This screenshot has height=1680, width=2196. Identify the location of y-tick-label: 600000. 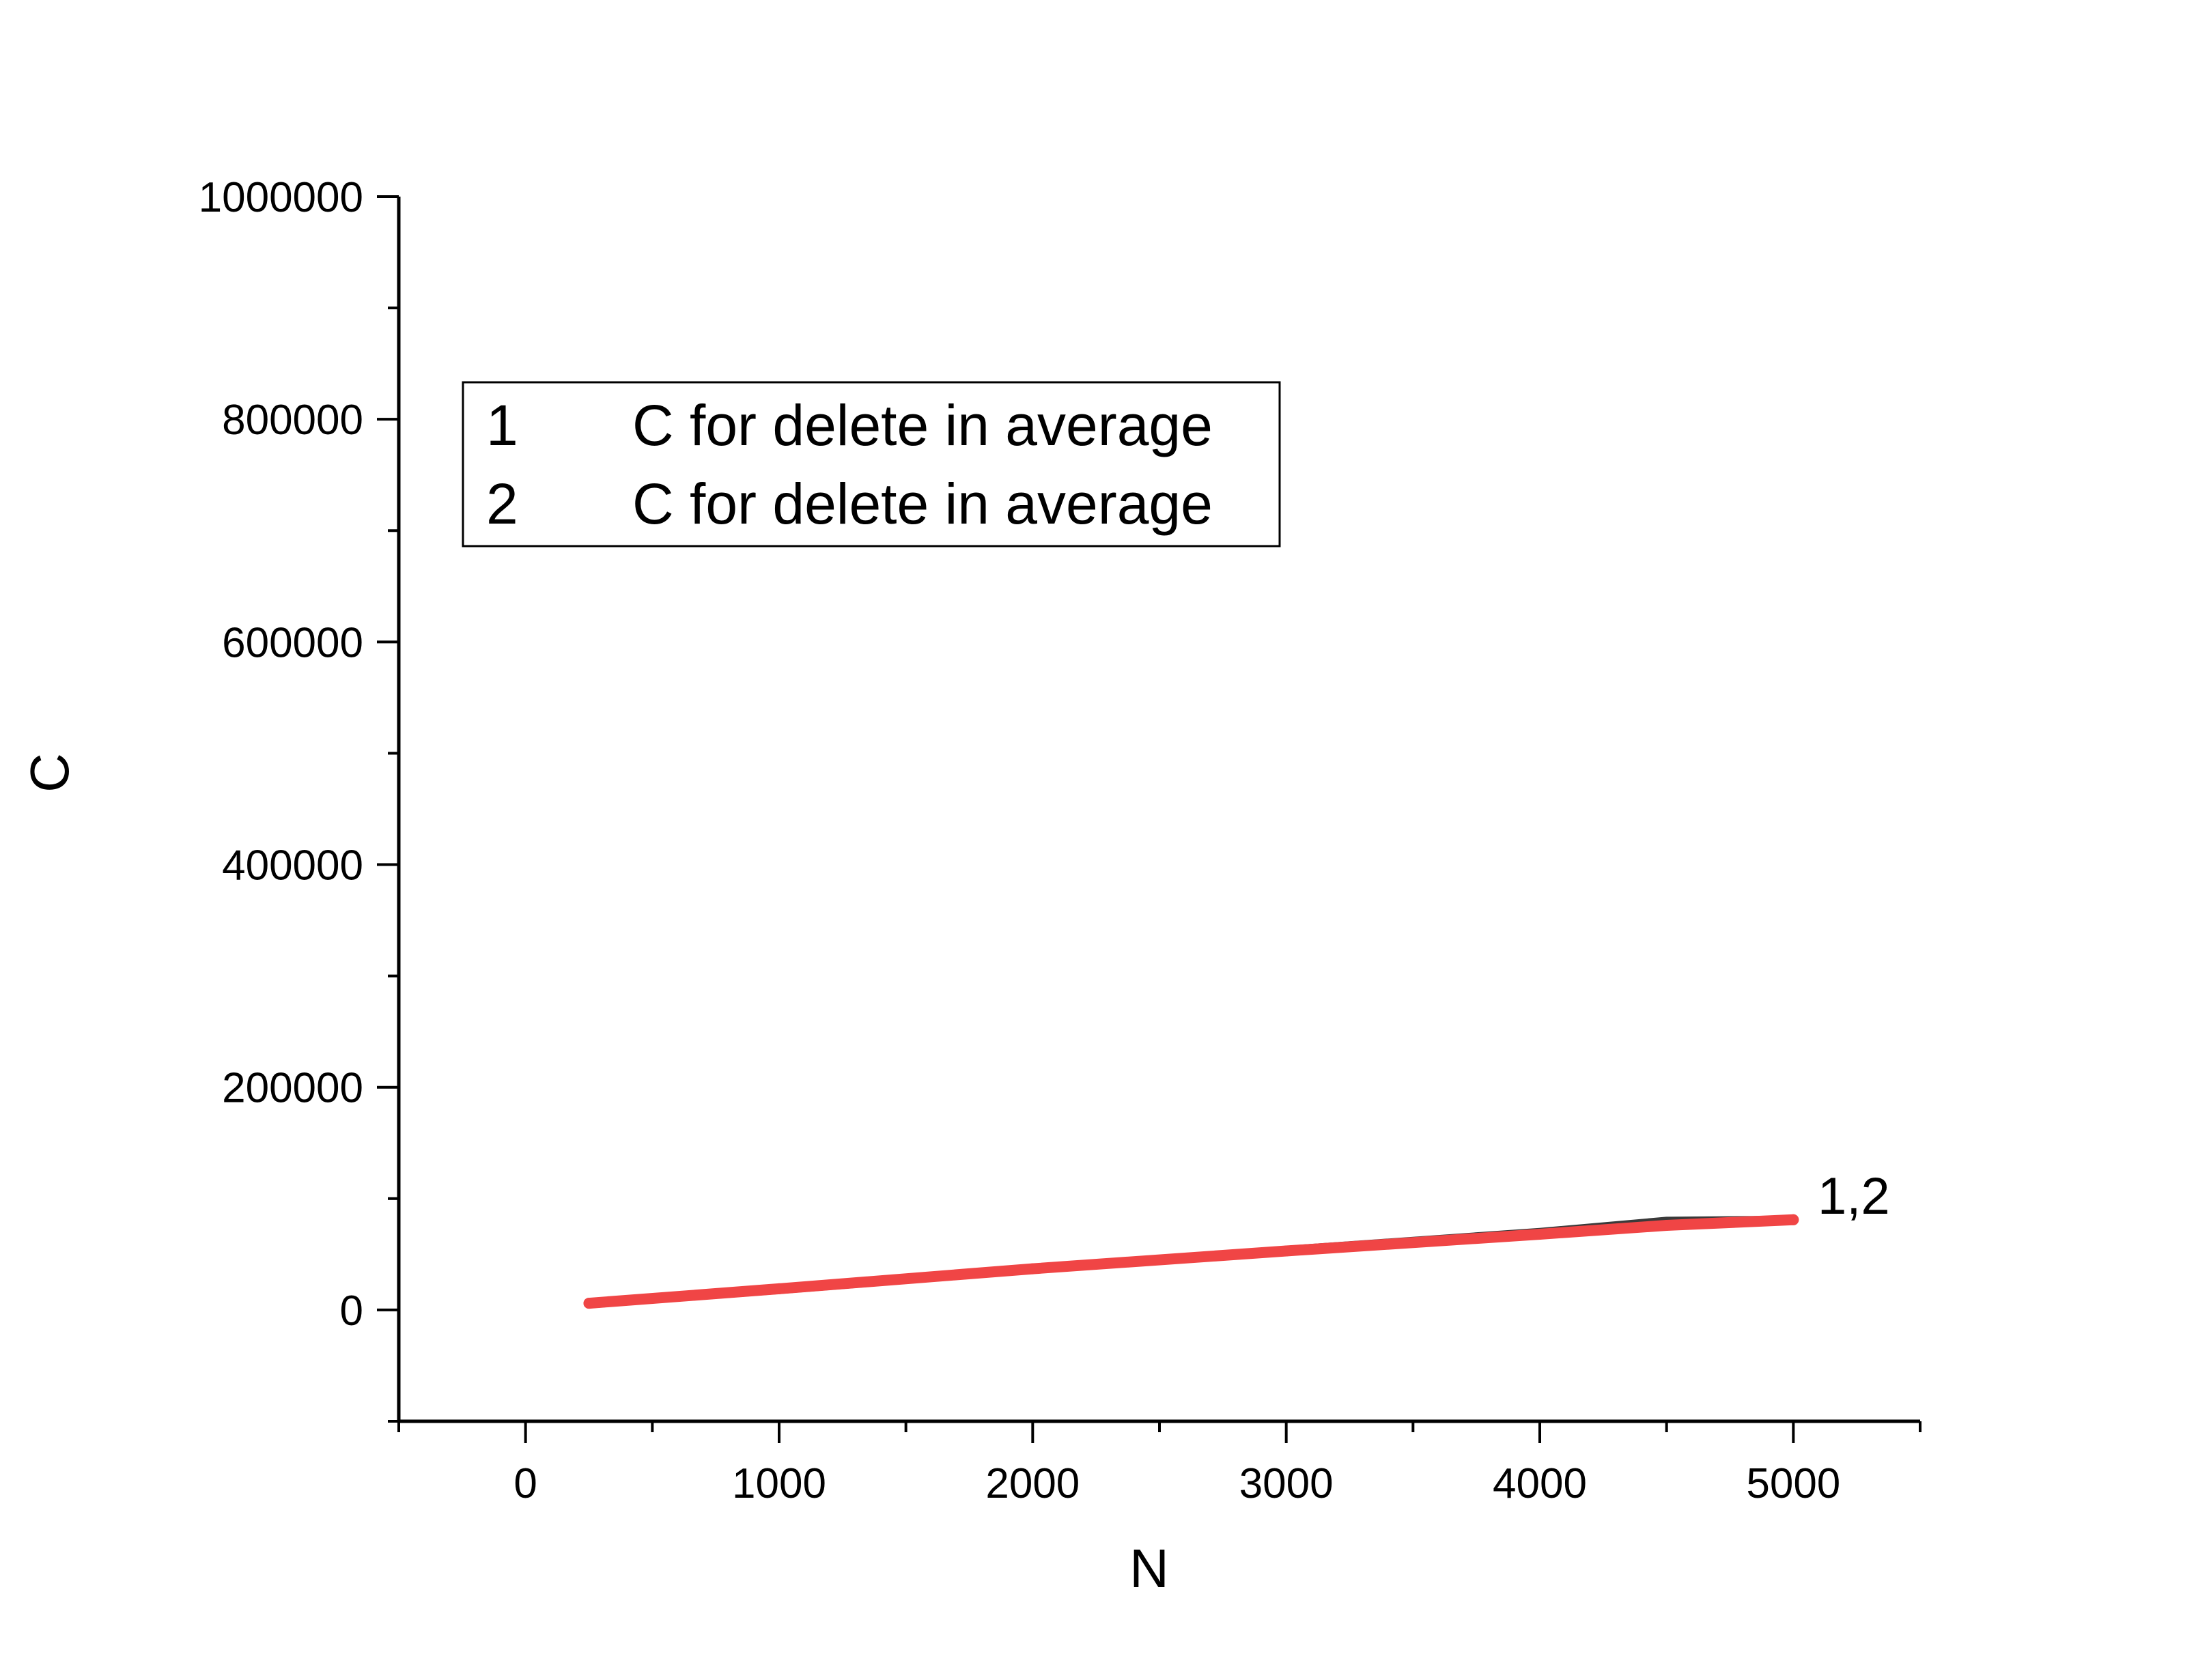
(292, 642).